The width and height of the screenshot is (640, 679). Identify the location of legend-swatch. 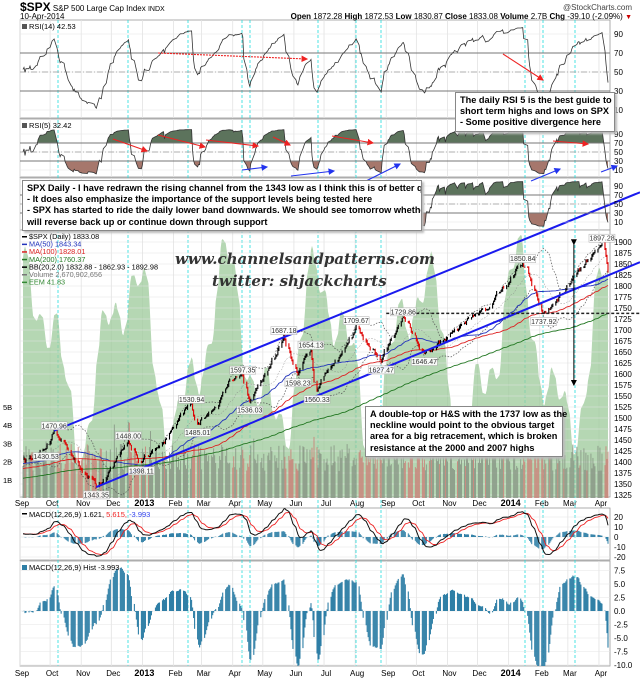
(24, 252).